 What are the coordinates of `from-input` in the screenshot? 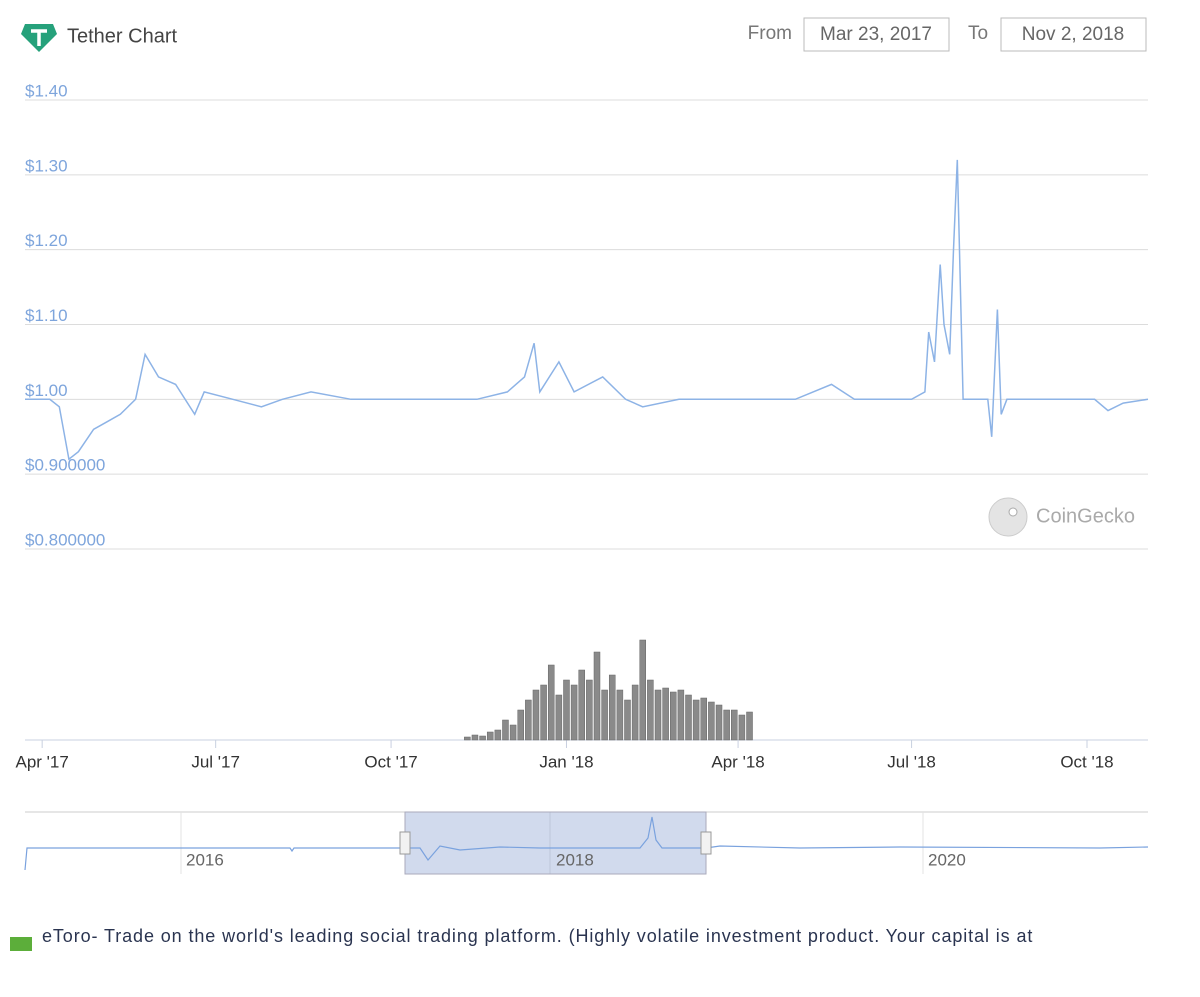 It's located at (876, 34).